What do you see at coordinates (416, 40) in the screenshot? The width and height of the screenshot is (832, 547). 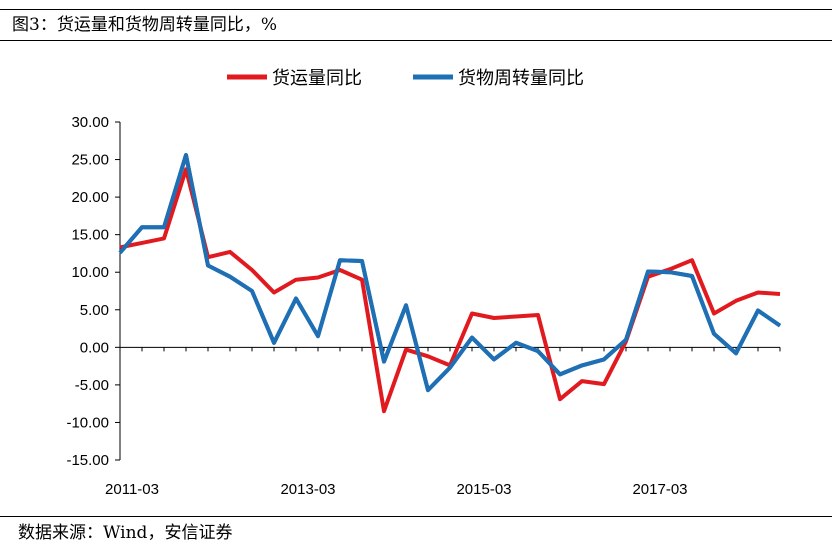 I see `title-divider` at bounding box center [416, 40].